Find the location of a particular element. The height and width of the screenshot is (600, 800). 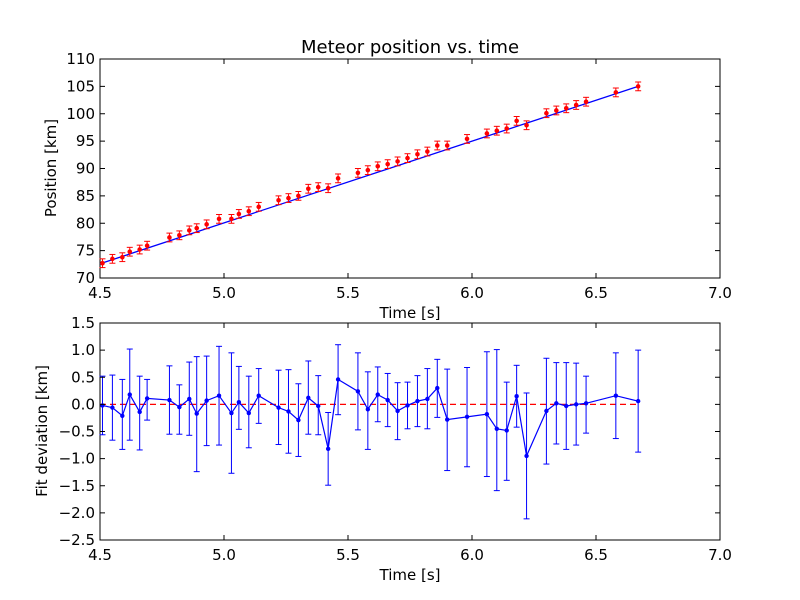

x-tick-label: 5.0 is located at coordinates (224, 555).